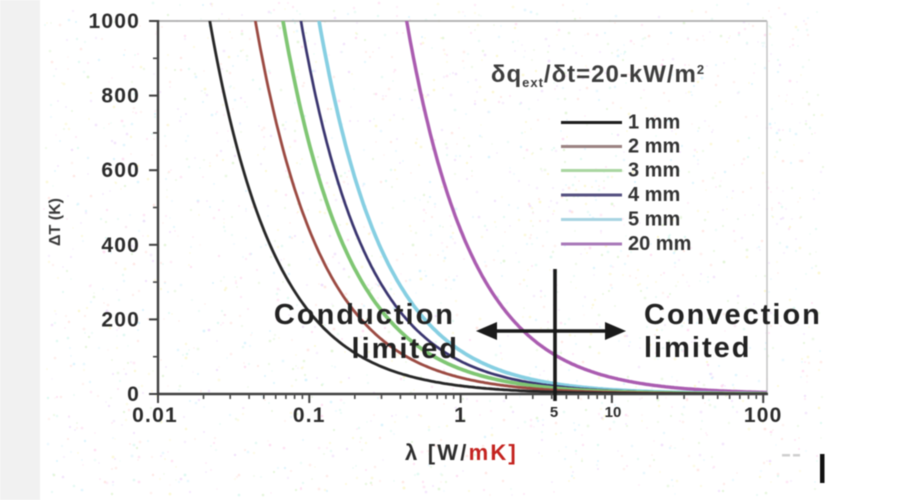  Describe the element at coordinates (763, 415) in the screenshot. I see `svg-text: 100` at that location.